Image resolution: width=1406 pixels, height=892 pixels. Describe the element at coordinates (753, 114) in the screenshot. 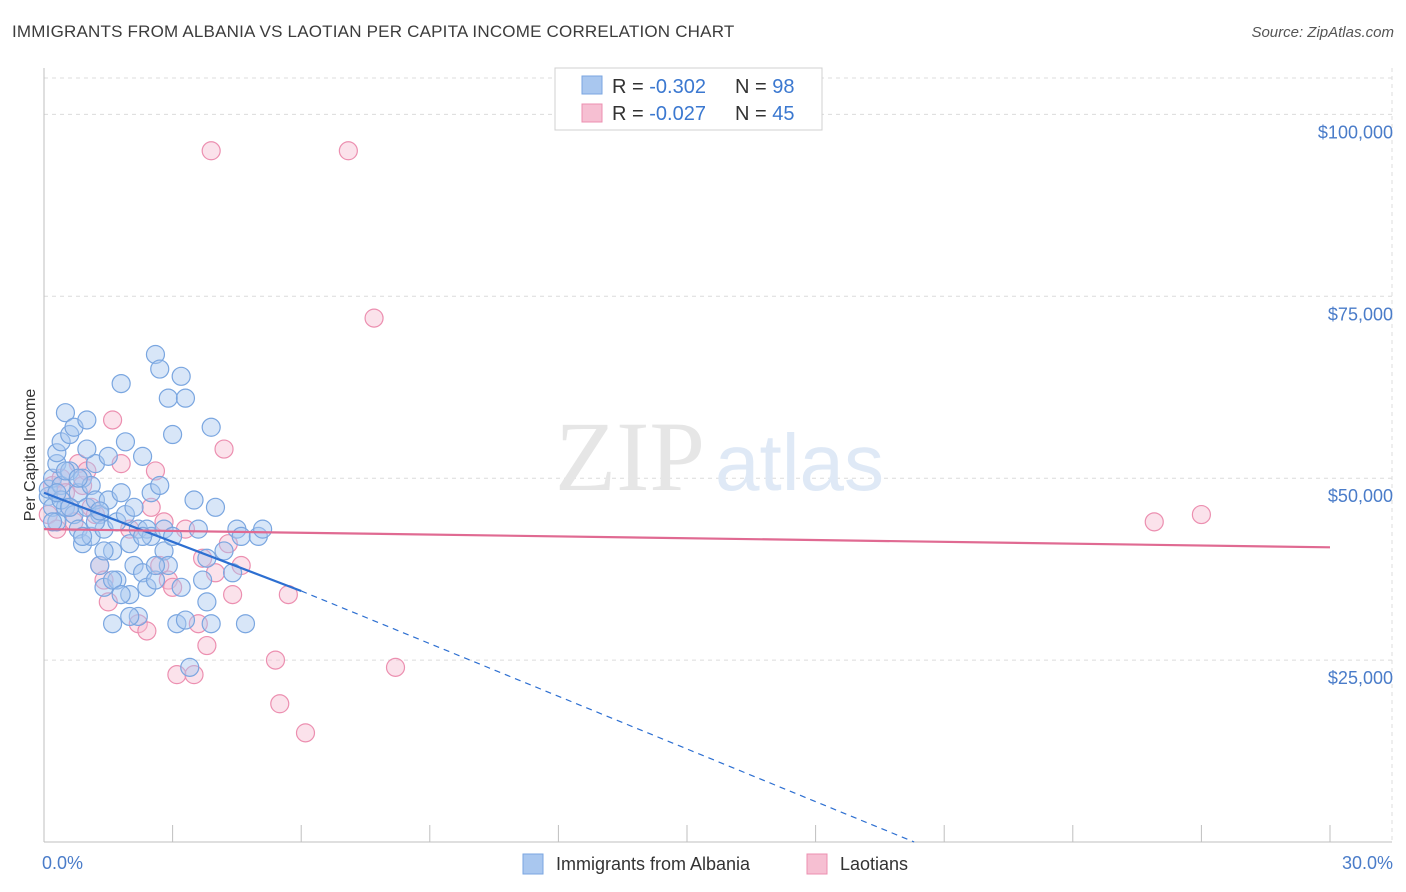

I see `legend-n-label-2: N =` at that location.